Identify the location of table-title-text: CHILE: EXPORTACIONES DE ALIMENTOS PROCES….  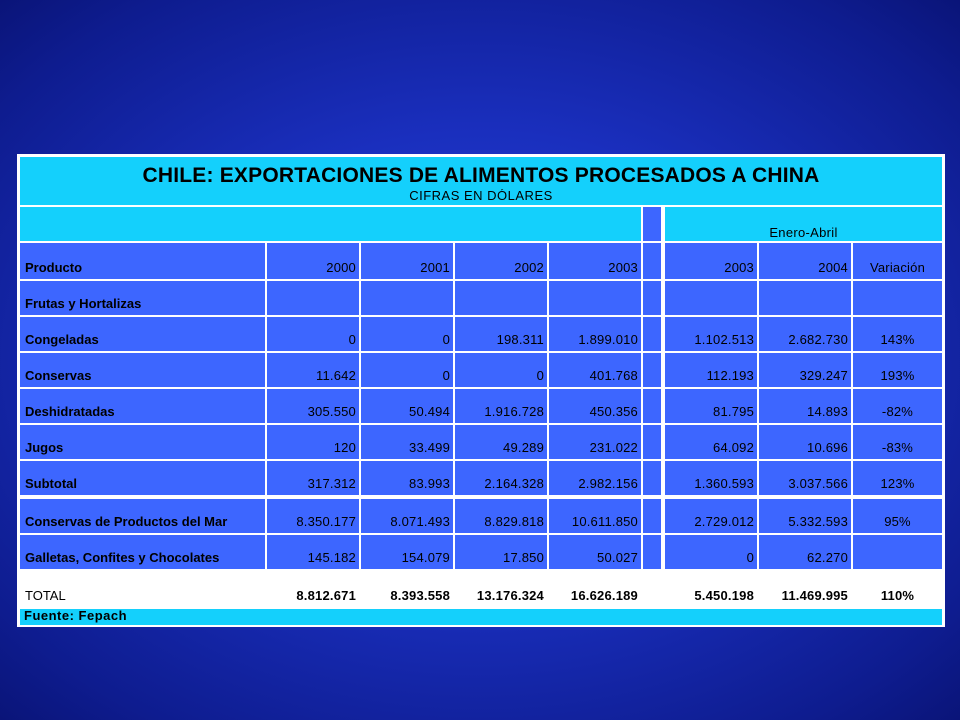
(481, 175).